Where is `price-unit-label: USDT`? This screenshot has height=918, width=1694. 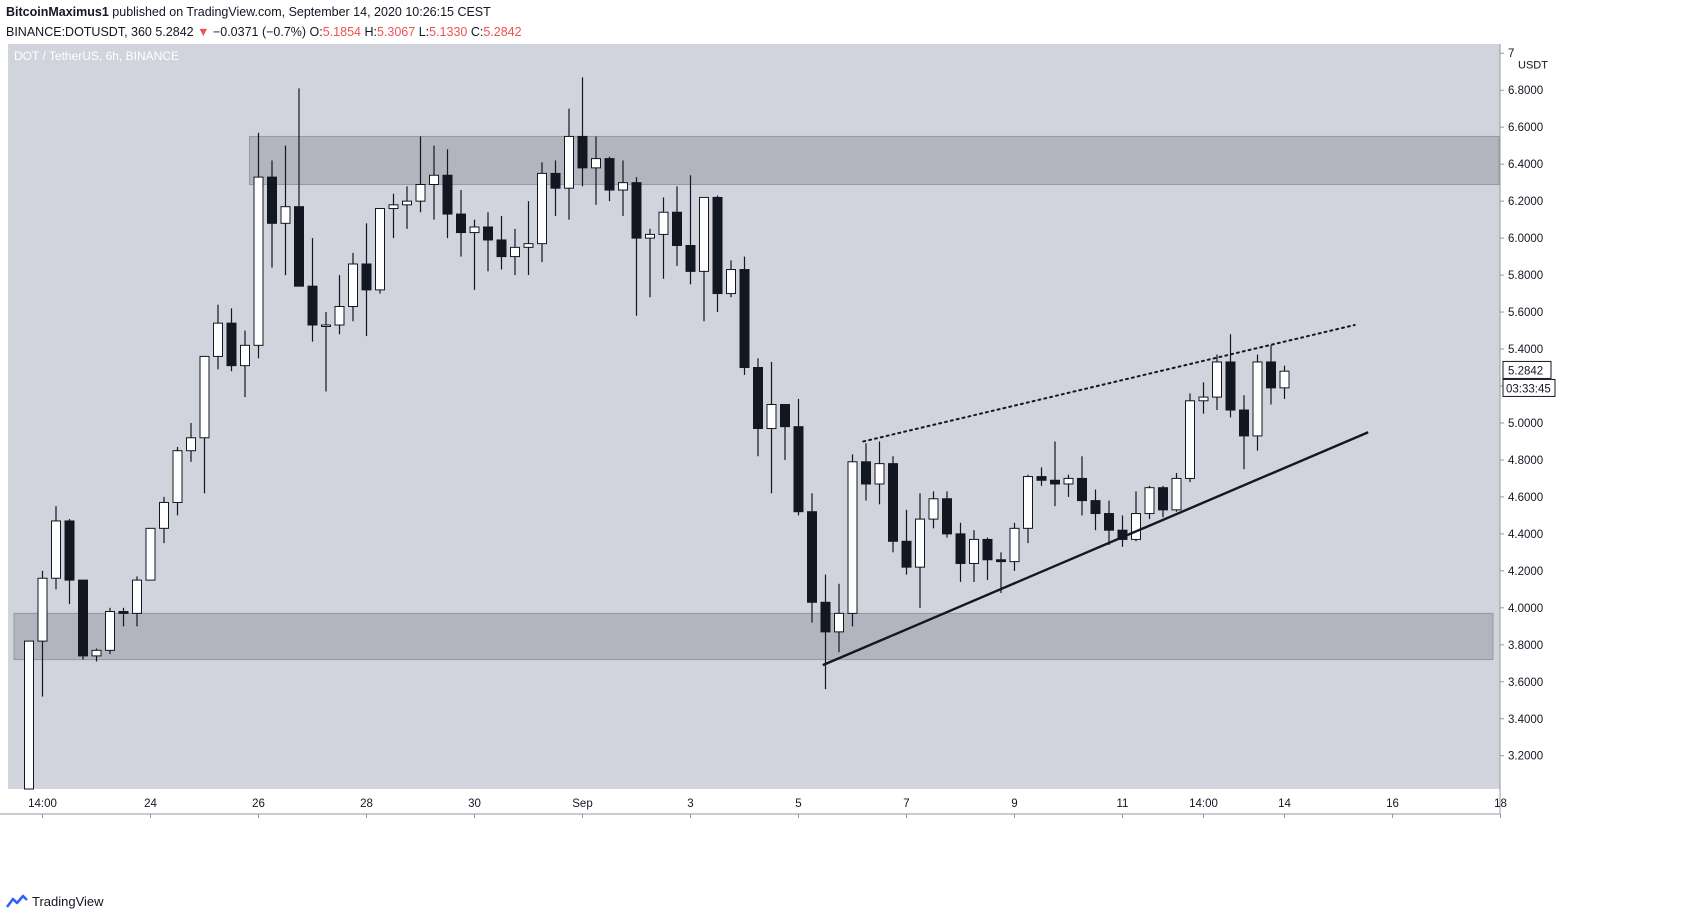
price-unit-label: USDT is located at coordinates (1533, 65).